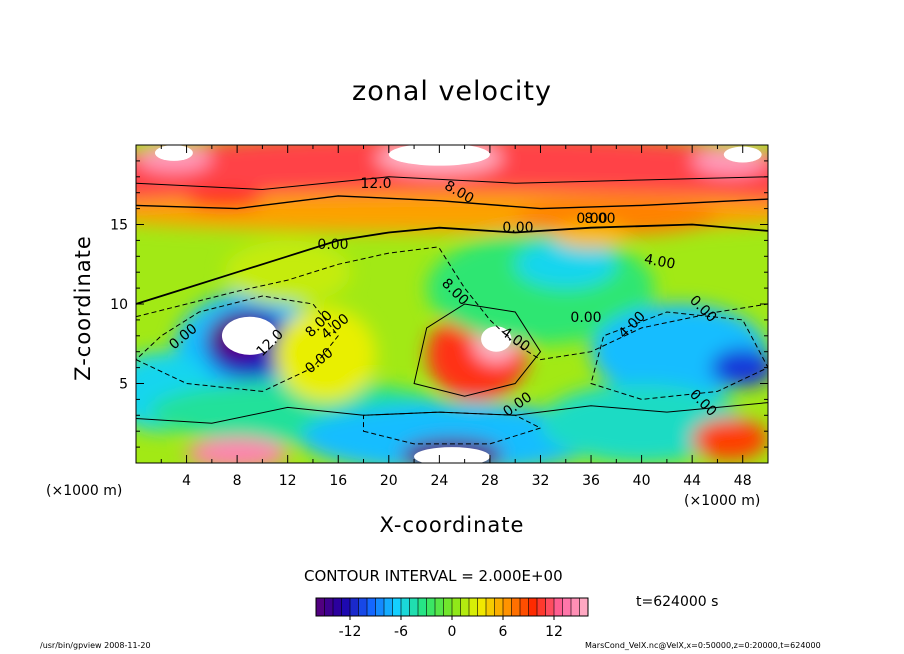 The width and height of the screenshot is (904, 654). I want to click on x-tick-label: 48, so click(743, 481).